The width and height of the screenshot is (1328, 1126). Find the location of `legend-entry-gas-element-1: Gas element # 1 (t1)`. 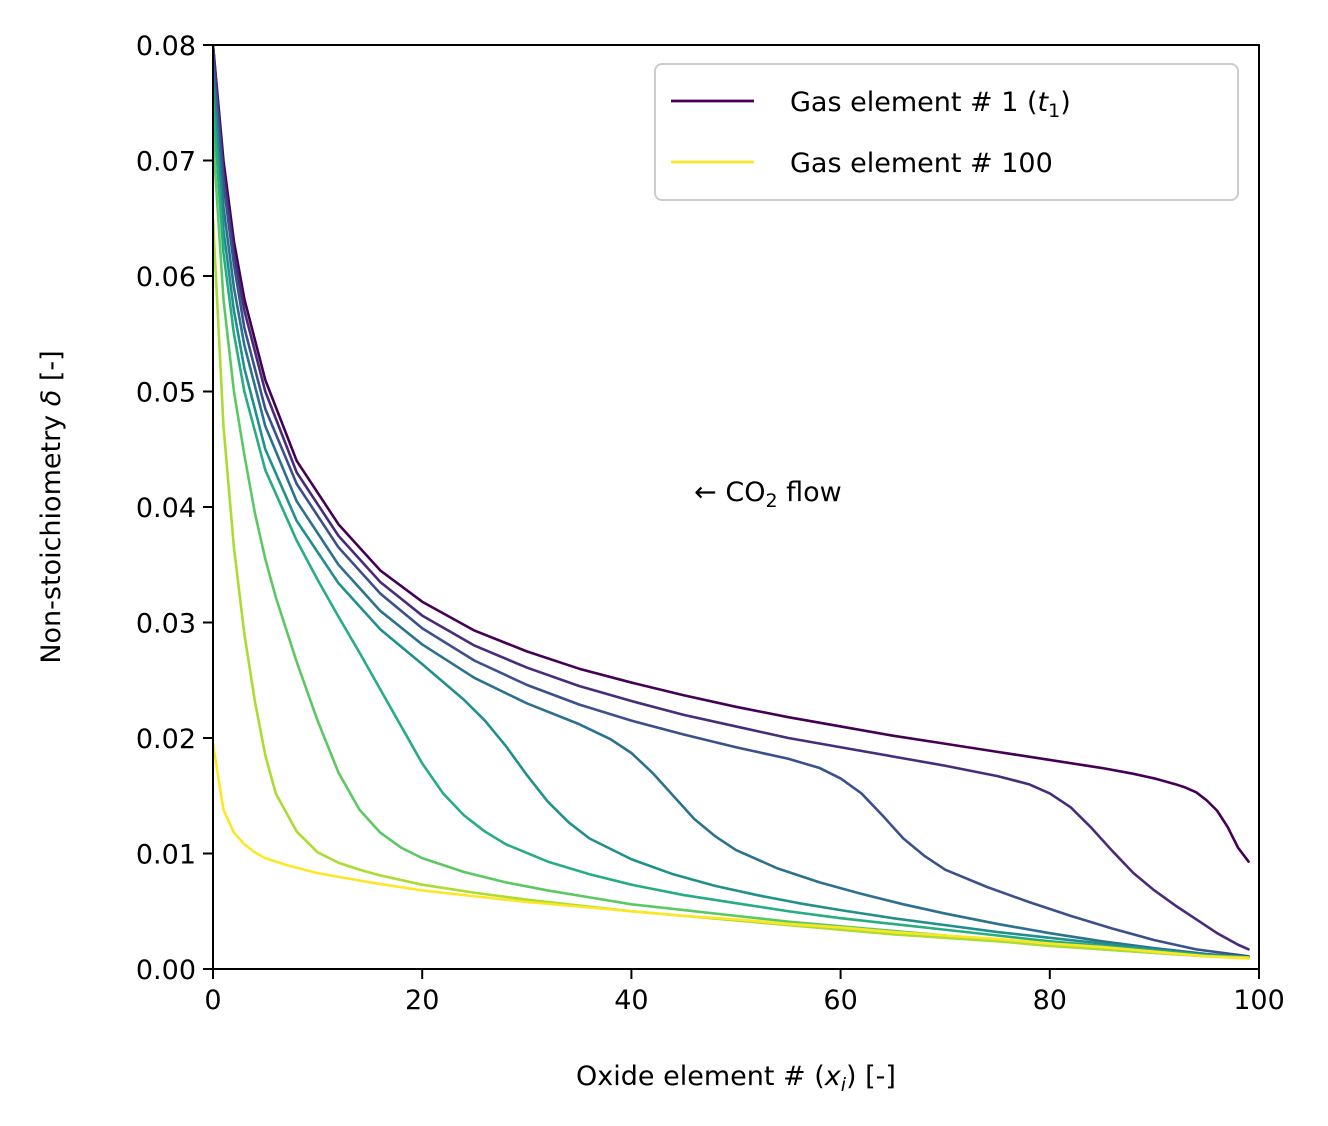

legend-entry-gas-element-1: Gas element # 1 (t1) is located at coordinates (930, 104).